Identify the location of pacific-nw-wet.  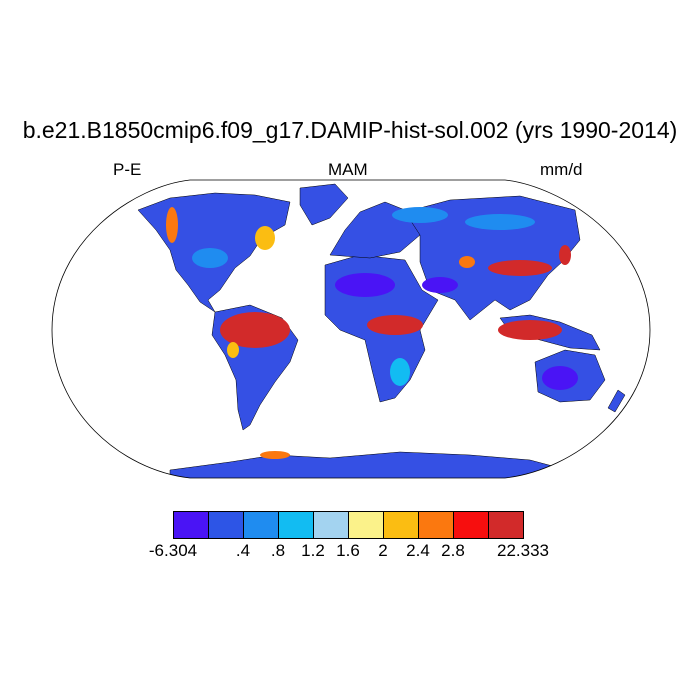
(172, 225).